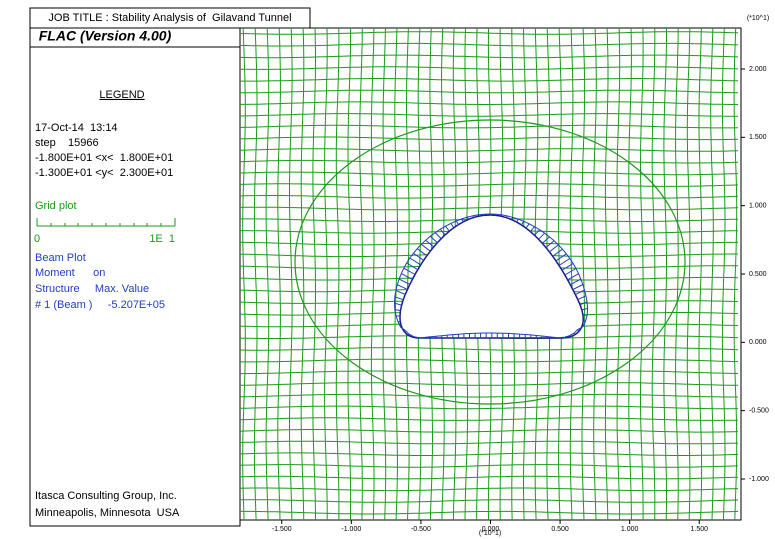 Image resolution: width=775 pixels, height=539 pixels. What do you see at coordinates (699, 529) in the screenshot?
I see `x-tick-label: 1.500` at bounding box center [699, 529].